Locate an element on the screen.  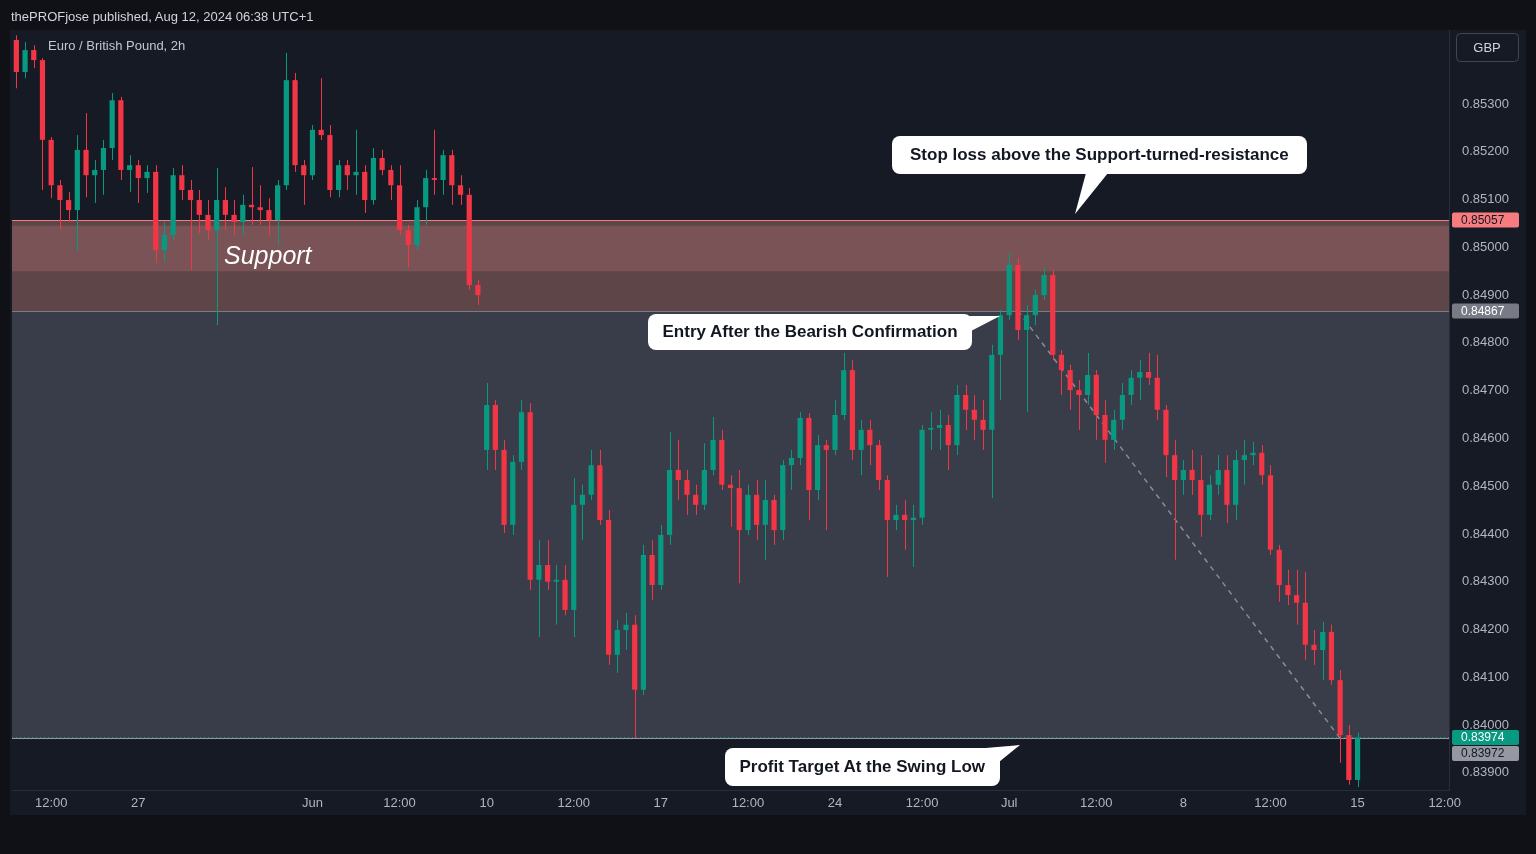
band-label: Support is located at coordinates (268, 255).